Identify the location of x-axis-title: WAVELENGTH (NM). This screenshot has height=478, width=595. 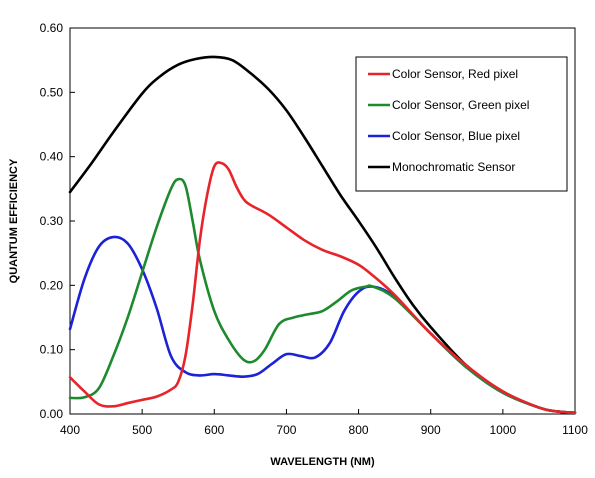
(322, 462).